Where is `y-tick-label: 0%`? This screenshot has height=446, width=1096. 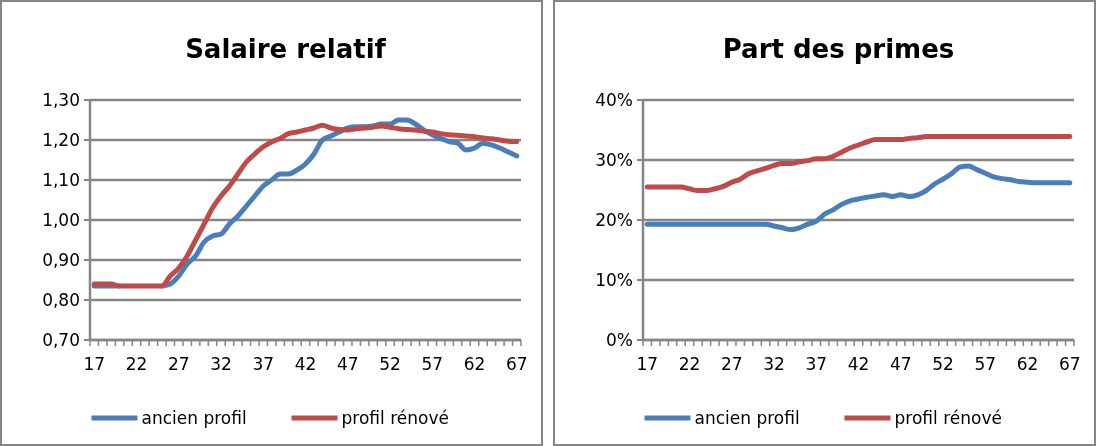
y-tick-label: 0% is located at coordinates (619, 339).